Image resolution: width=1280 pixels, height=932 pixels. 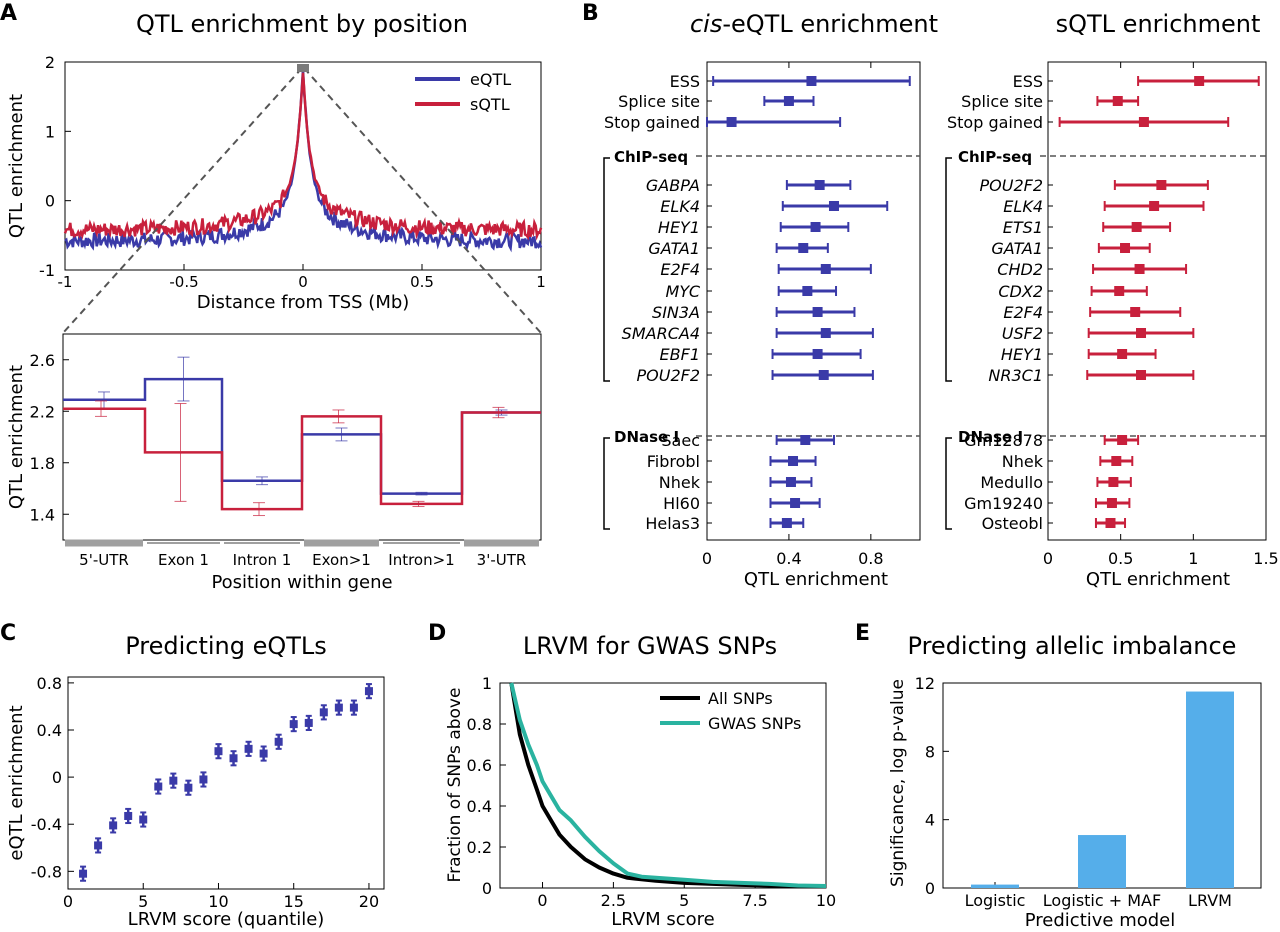 What do you see at coordinates (814, 24) in the screenshot?
I see `panel-b-cis-title: cis-eQTL enrichment` at bounding box center [814, 24].